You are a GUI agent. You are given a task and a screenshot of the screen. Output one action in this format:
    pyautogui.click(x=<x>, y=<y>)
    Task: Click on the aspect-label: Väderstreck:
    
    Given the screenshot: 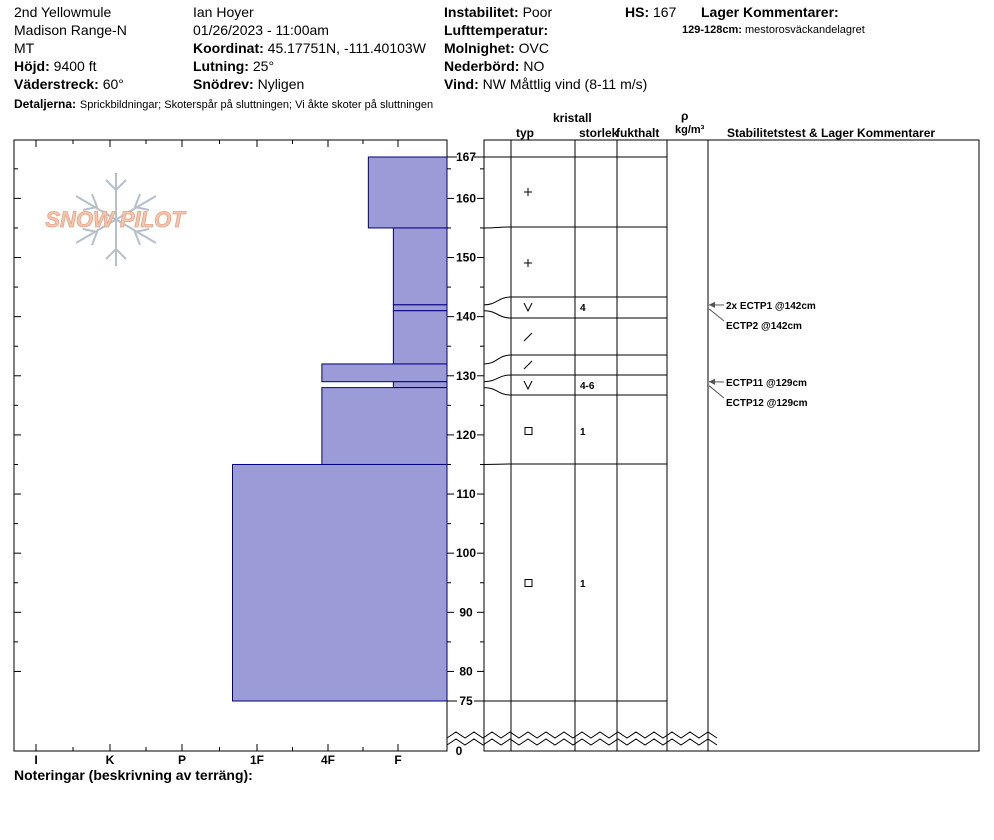 What is the action you would take?
    pyautogui.click(x=56, y=84)
    